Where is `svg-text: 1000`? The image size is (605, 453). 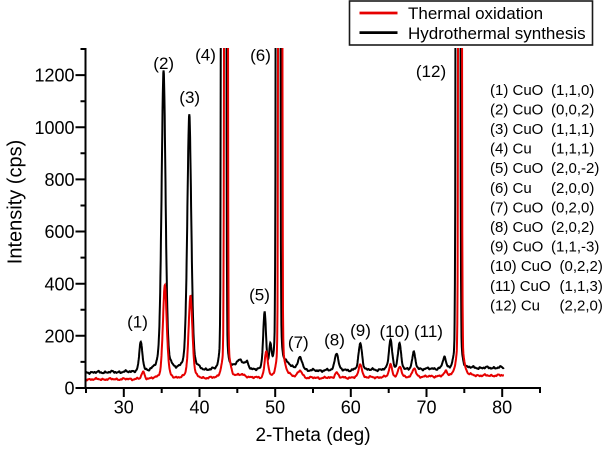
svg-text: 1000 is located at coordinates (54, 128).